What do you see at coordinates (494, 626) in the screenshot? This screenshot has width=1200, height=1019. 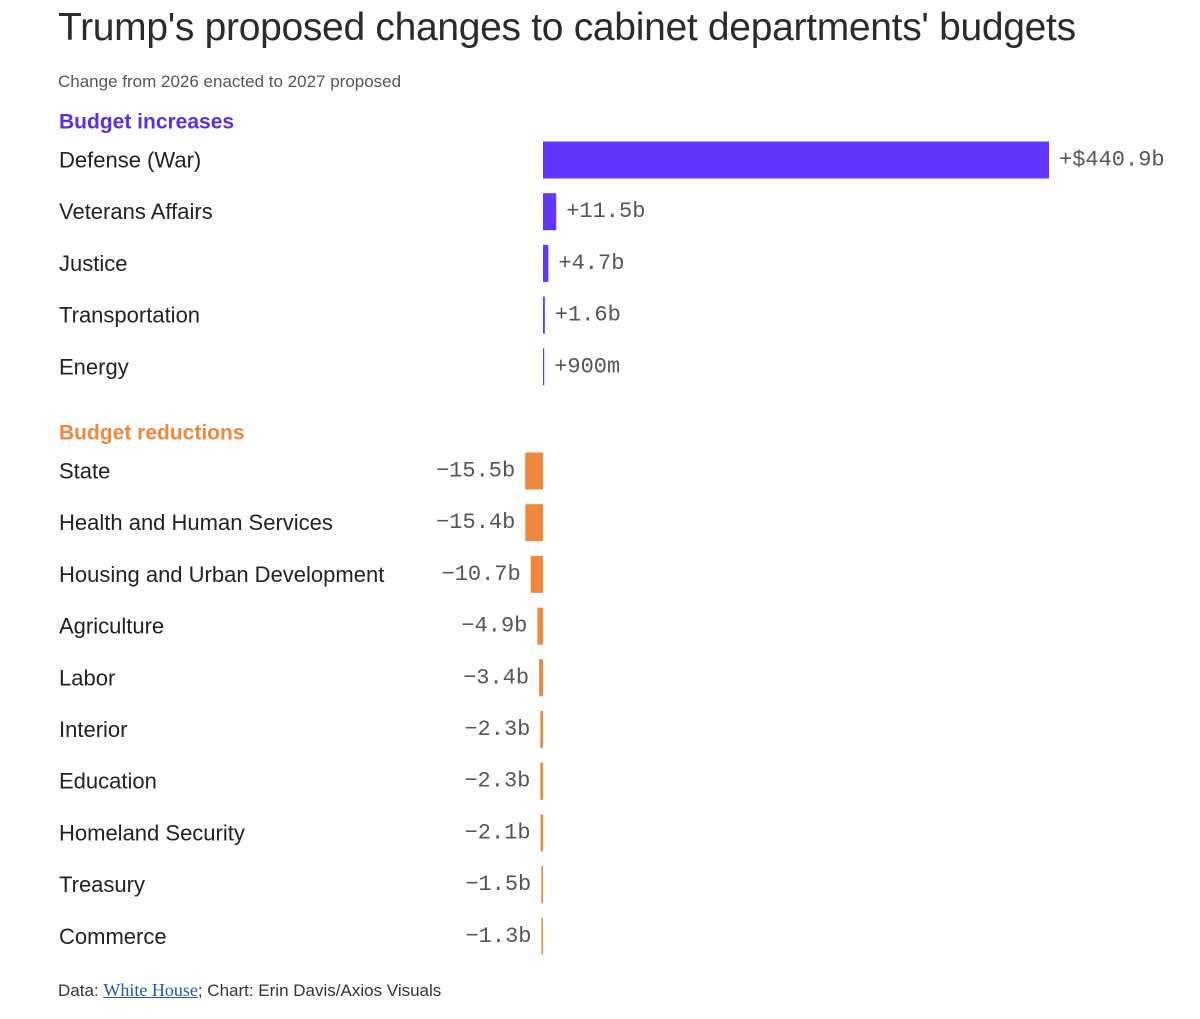 I see `data-label: −4.9b` at bounding box center [494, 626].